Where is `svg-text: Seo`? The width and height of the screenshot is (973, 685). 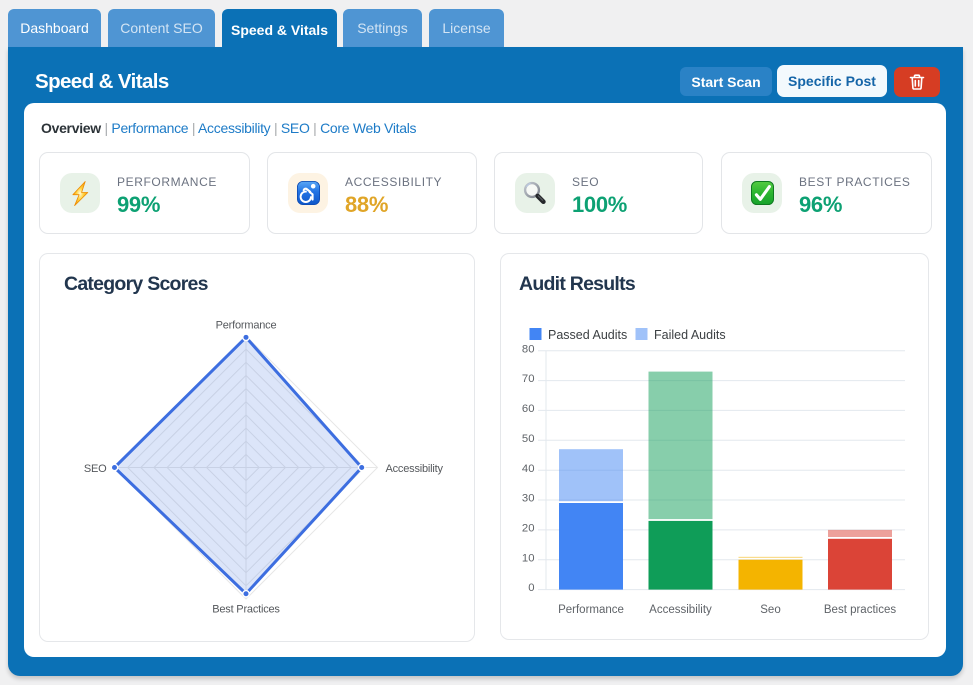 svg-text: Seo is located at coordinates (770, 610).